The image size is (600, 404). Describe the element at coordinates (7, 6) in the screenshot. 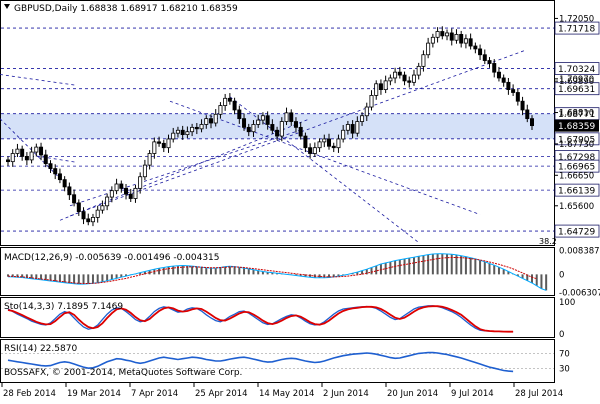

I see `menu-triangle-icon` at that location.